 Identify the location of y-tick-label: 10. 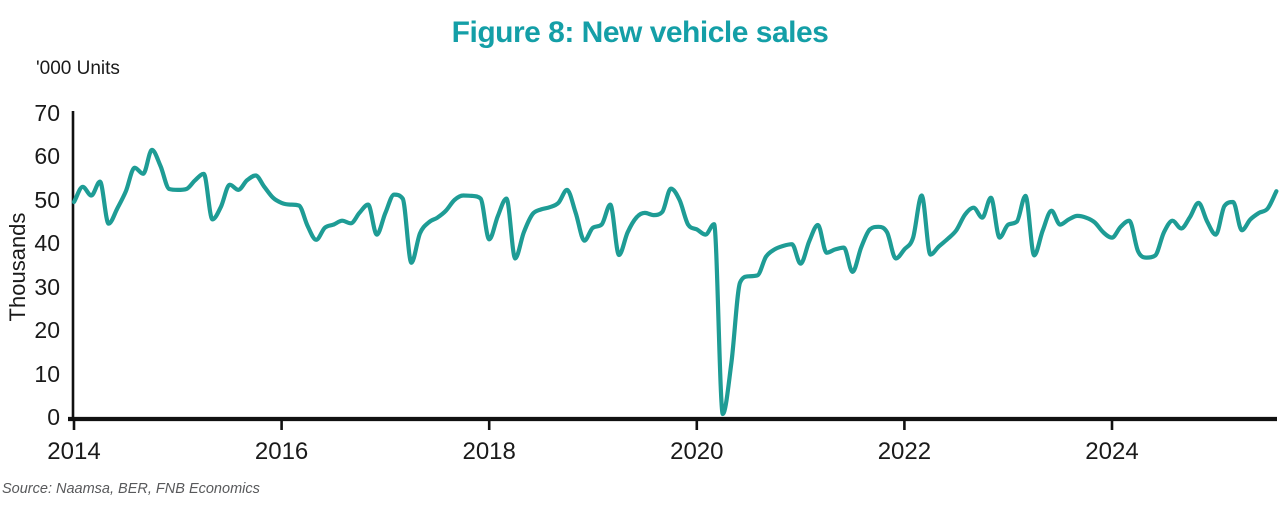
(47, 373).